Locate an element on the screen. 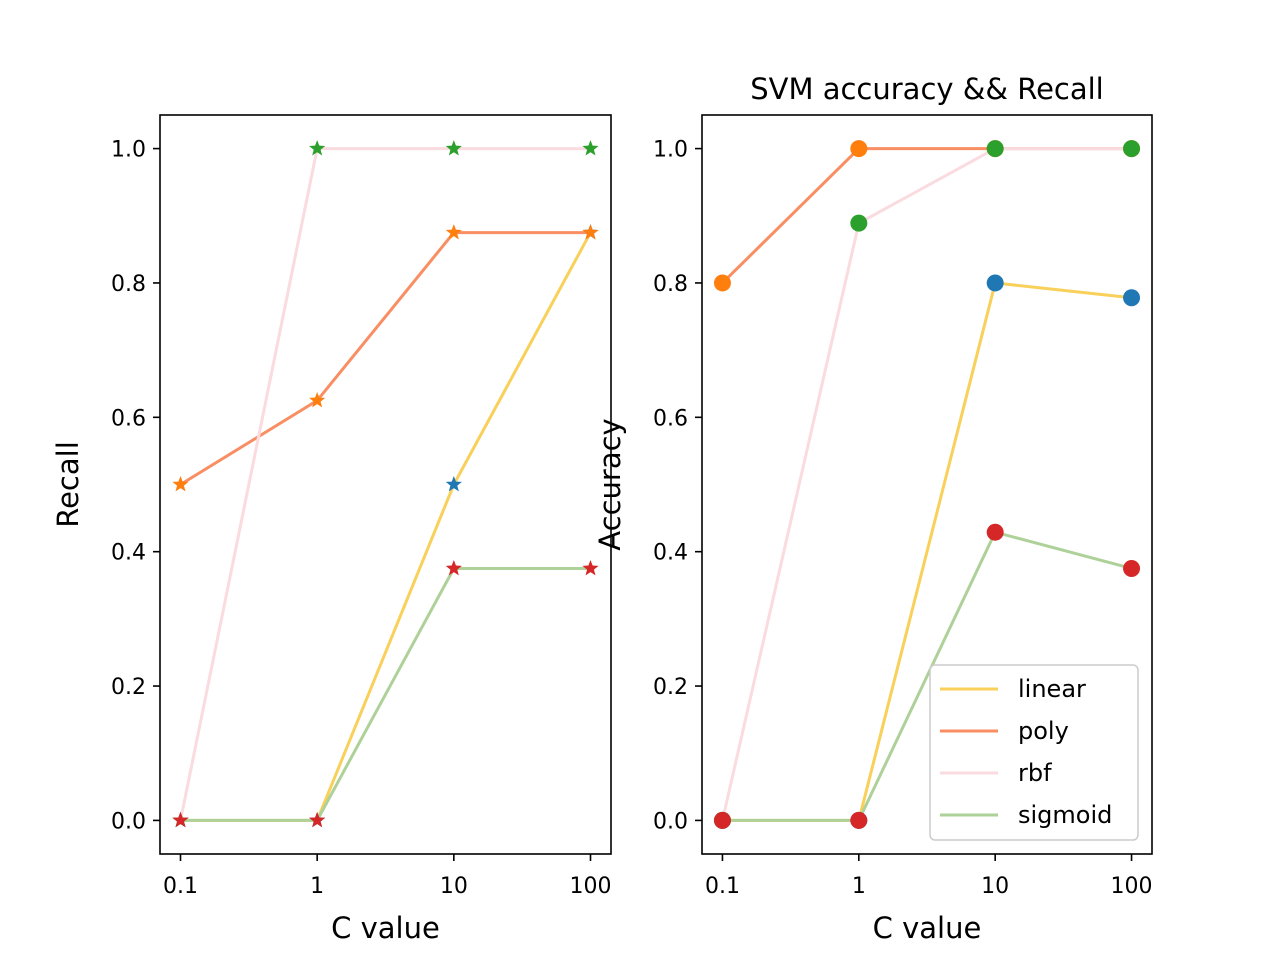 Image resolution: width=1280 pixels, height=960 pixels. legend-label-linear: linear is located at coordinates (1052, 689).